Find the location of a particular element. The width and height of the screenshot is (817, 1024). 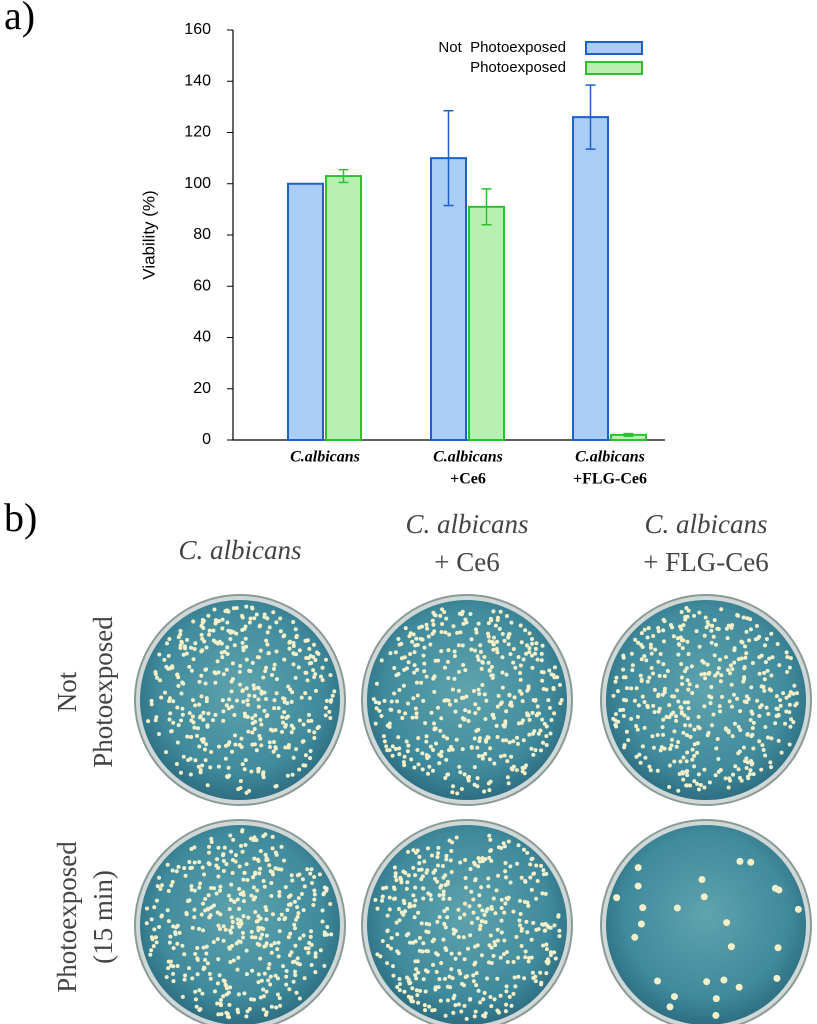

error-bar is located at coordinates (628, 434).